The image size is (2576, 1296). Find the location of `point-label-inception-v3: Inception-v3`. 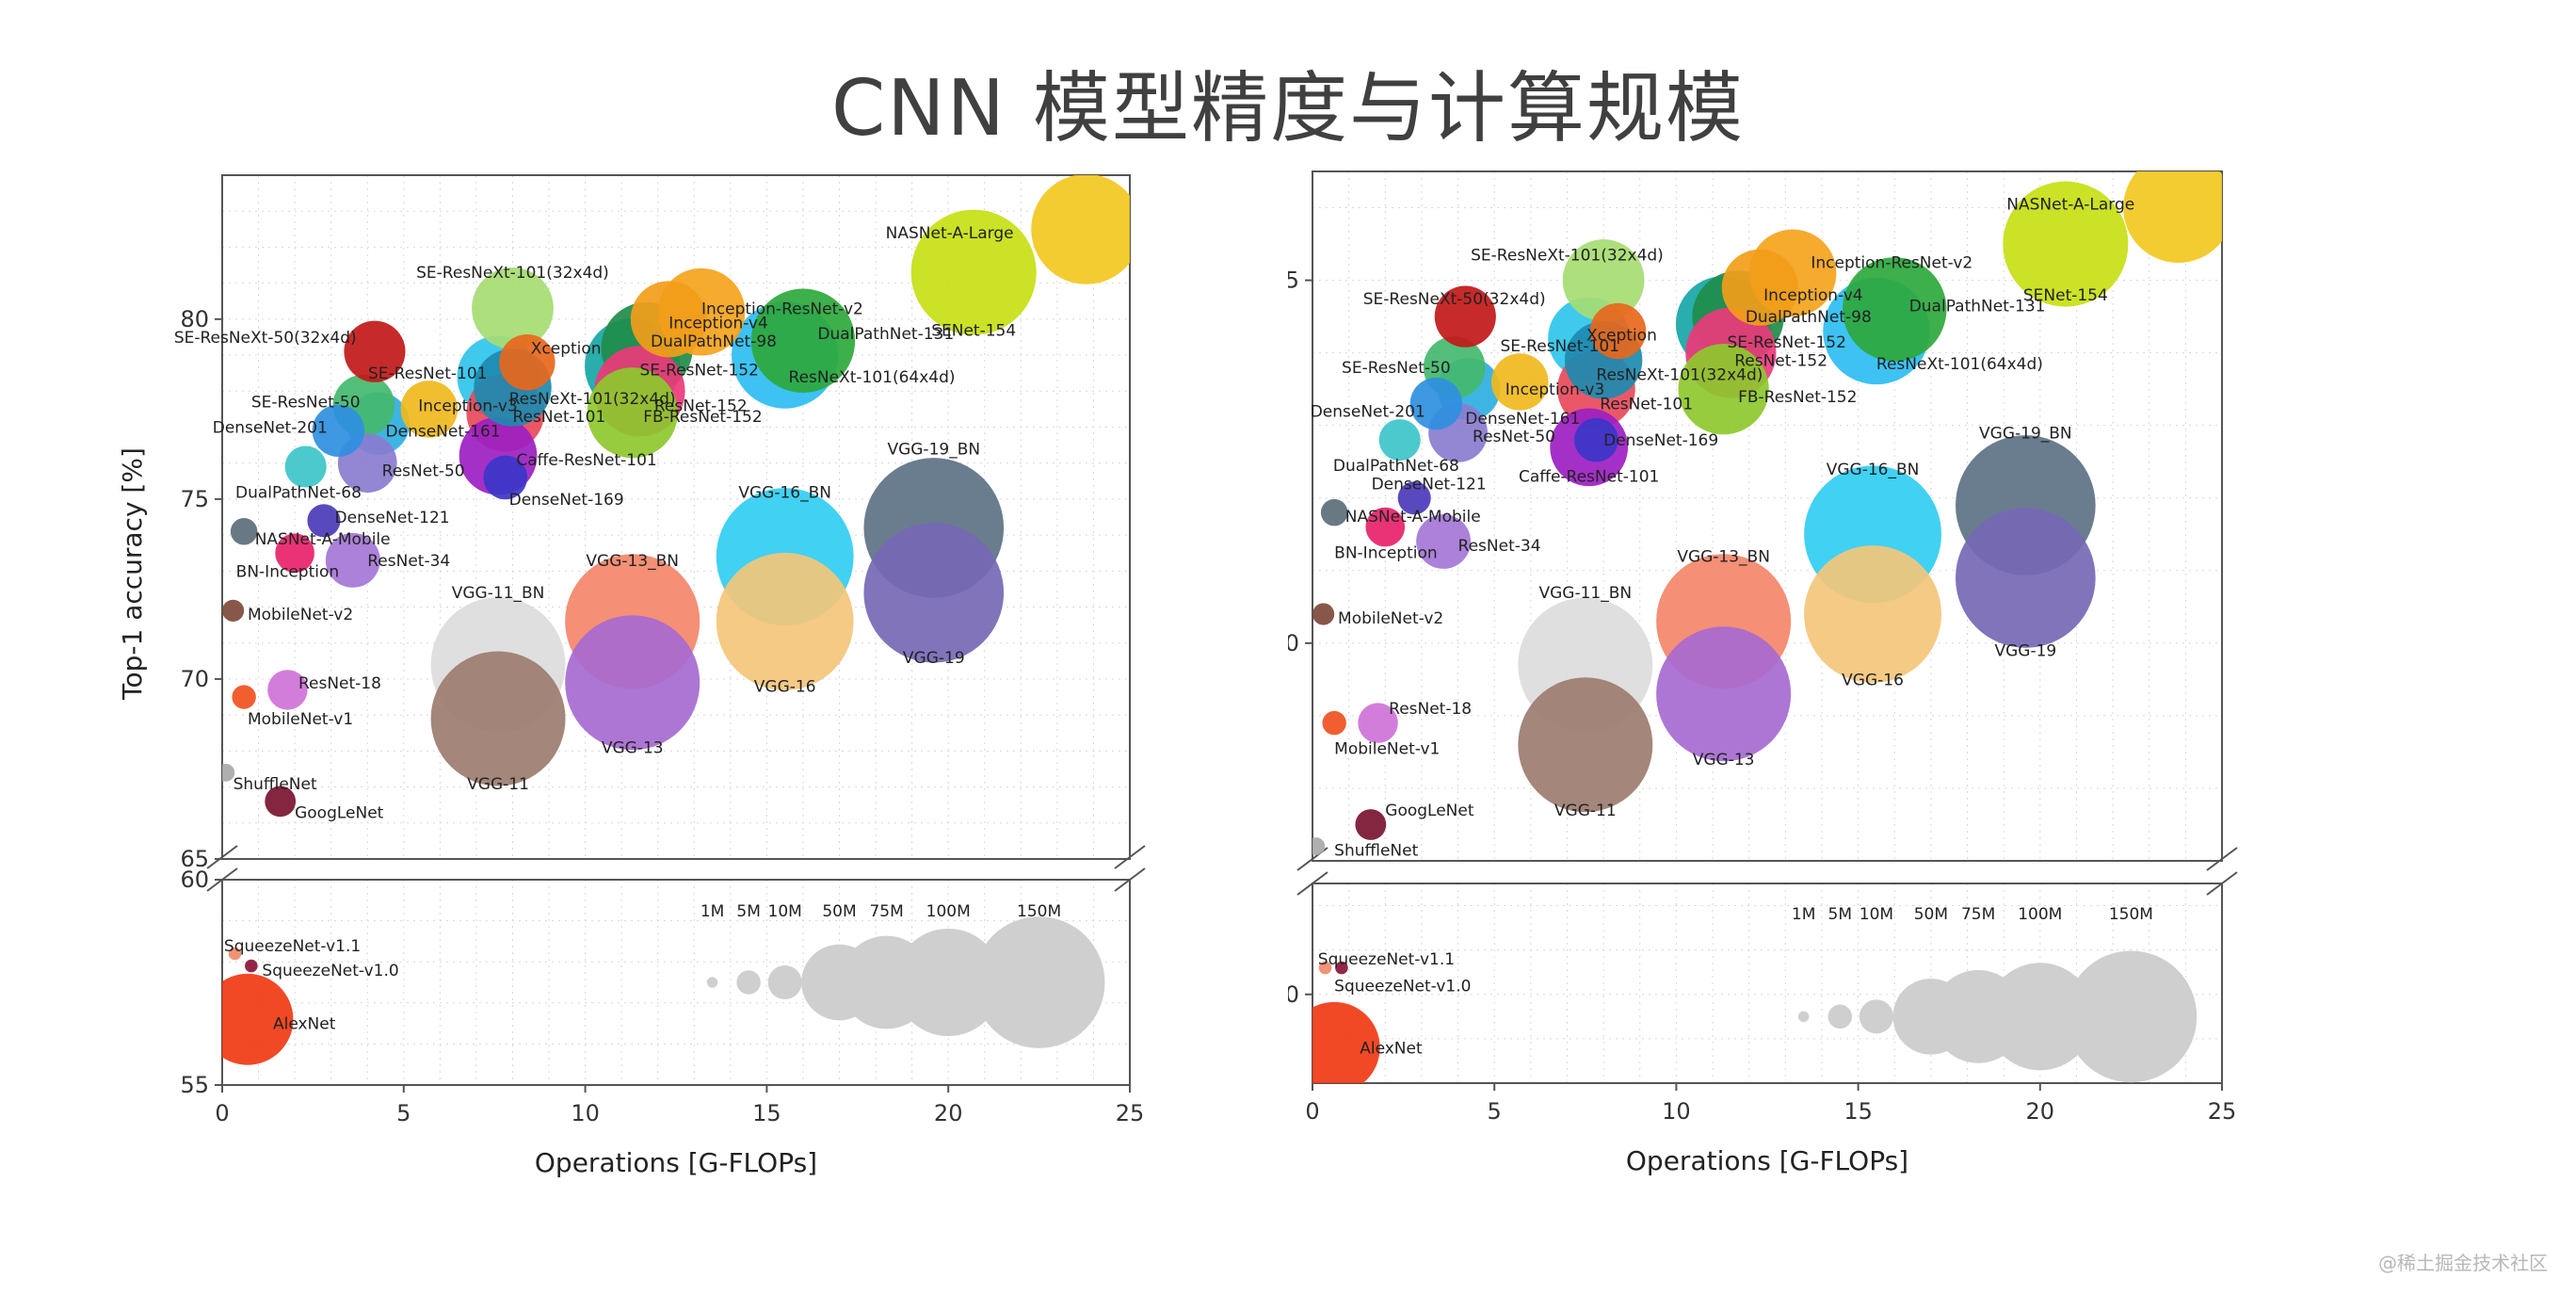

point-label-inception-v3: Inception-v3 is located at coordinates (1555, 390).